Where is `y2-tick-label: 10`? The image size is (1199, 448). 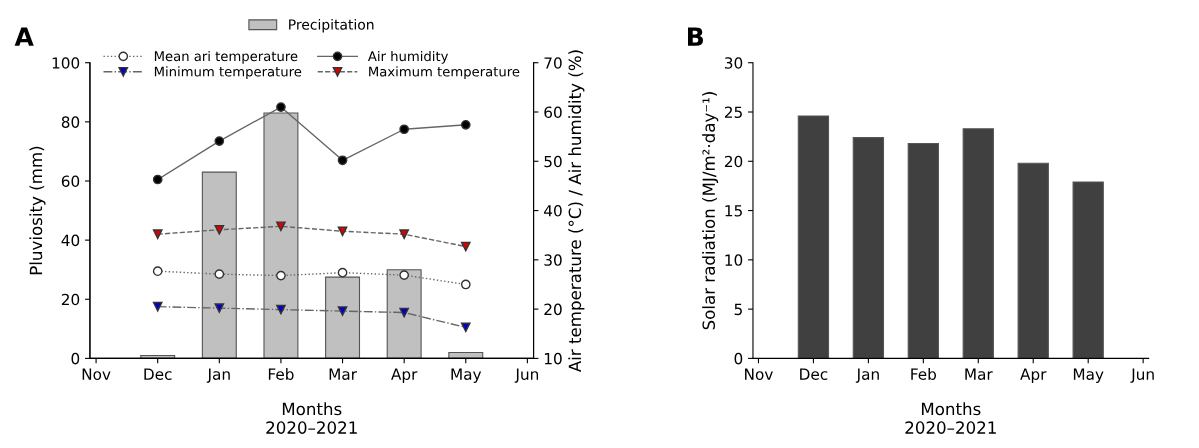
y2-tick-label: 10 is located at coordinates (553, 358).